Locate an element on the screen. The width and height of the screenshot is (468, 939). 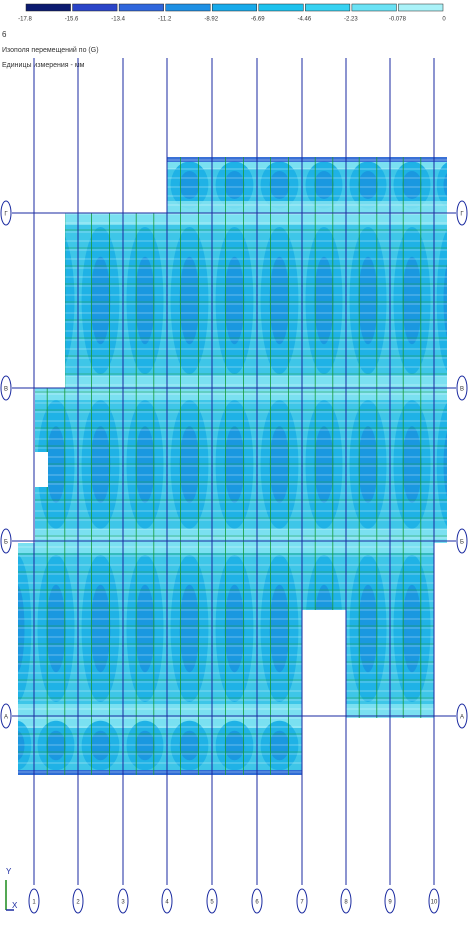
edge-band is located at coordinates (160, 772).